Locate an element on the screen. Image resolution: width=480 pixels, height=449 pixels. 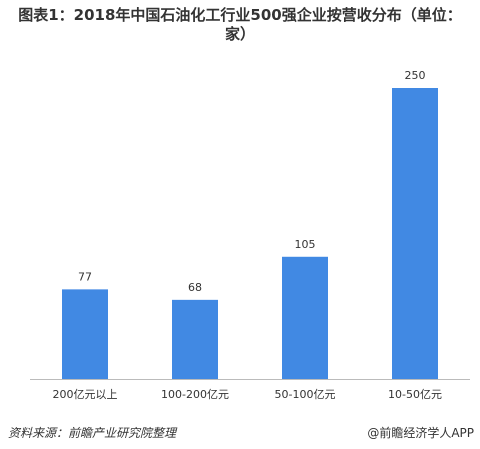
x-tick-label: 10-50亿元 is located at coordinates (415, 394).